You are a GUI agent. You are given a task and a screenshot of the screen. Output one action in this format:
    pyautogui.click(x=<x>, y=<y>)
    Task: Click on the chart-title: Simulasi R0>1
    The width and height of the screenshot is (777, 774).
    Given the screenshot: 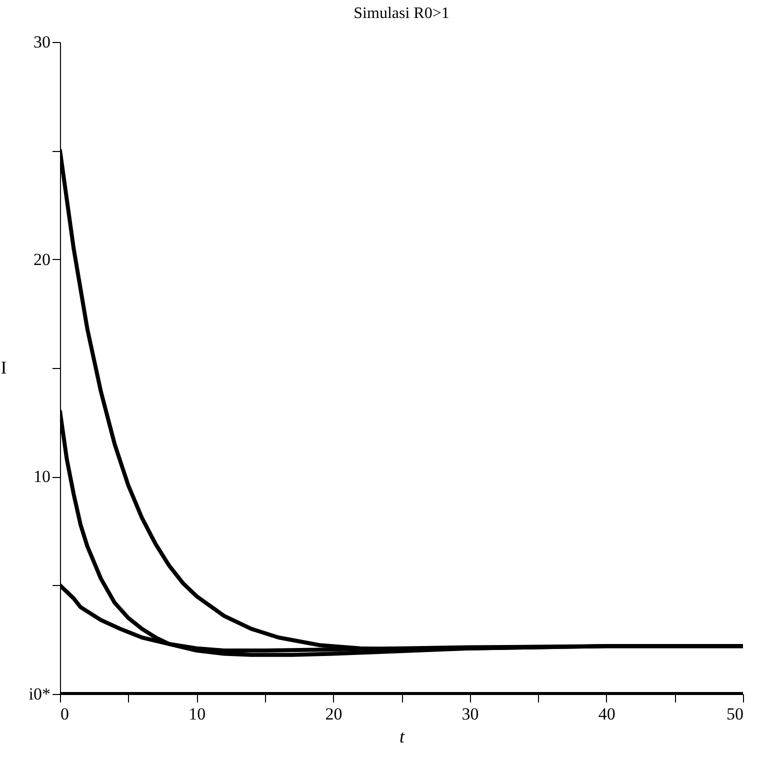 What is the action you would take?
    pyautogui.click(x=402, y=13)
    